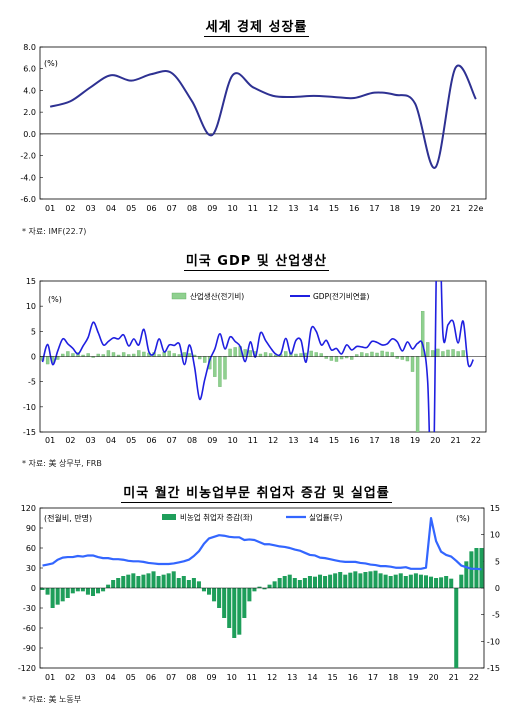 The height and width of the screenshot is (726, 513). I want to click on chart2-x-tick-label: 11, so click(253, 440).